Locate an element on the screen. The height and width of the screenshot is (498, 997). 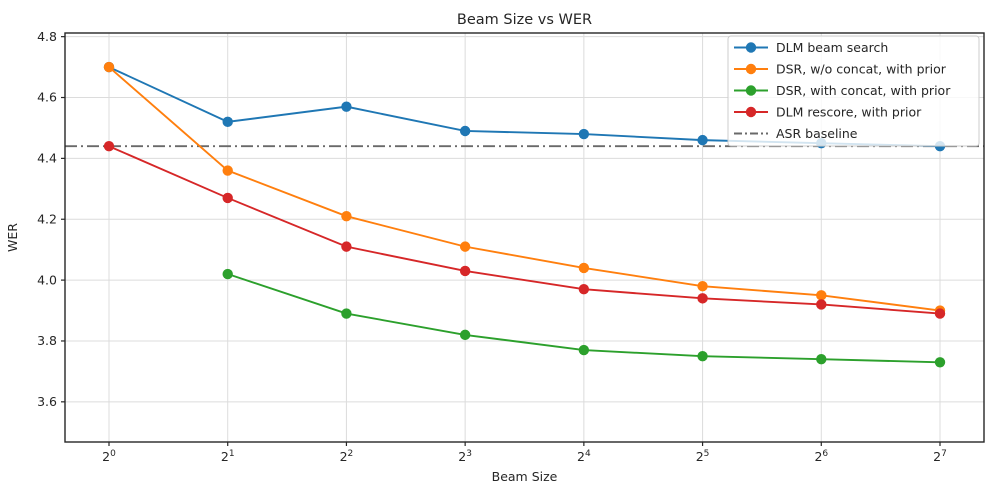
x-tick-label: 23 is located at coordinates (465, 456).